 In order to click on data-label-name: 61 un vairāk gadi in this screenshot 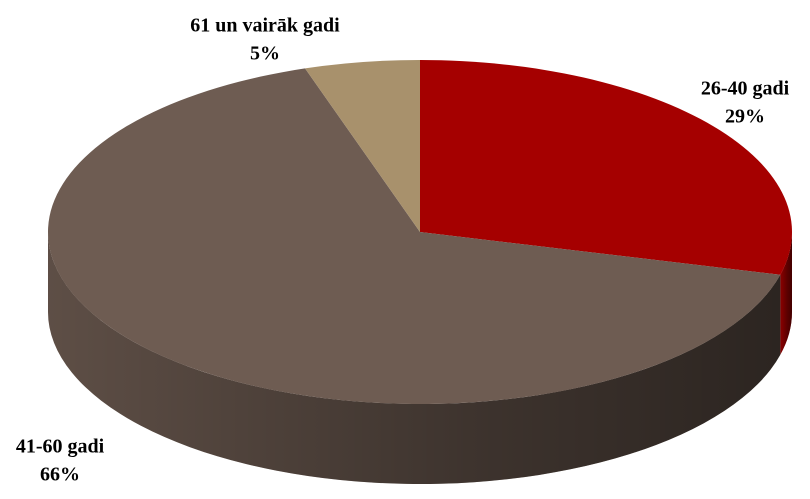, I will do `click(265, 26)`.